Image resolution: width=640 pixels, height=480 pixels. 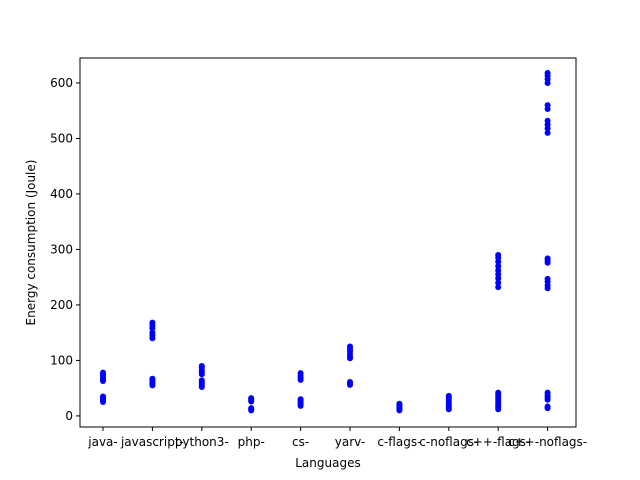 What do you see at coordinates (350, 442) in the screenshot?
I see `x-tick-label: yarv-` at bounding box center [350, 442].